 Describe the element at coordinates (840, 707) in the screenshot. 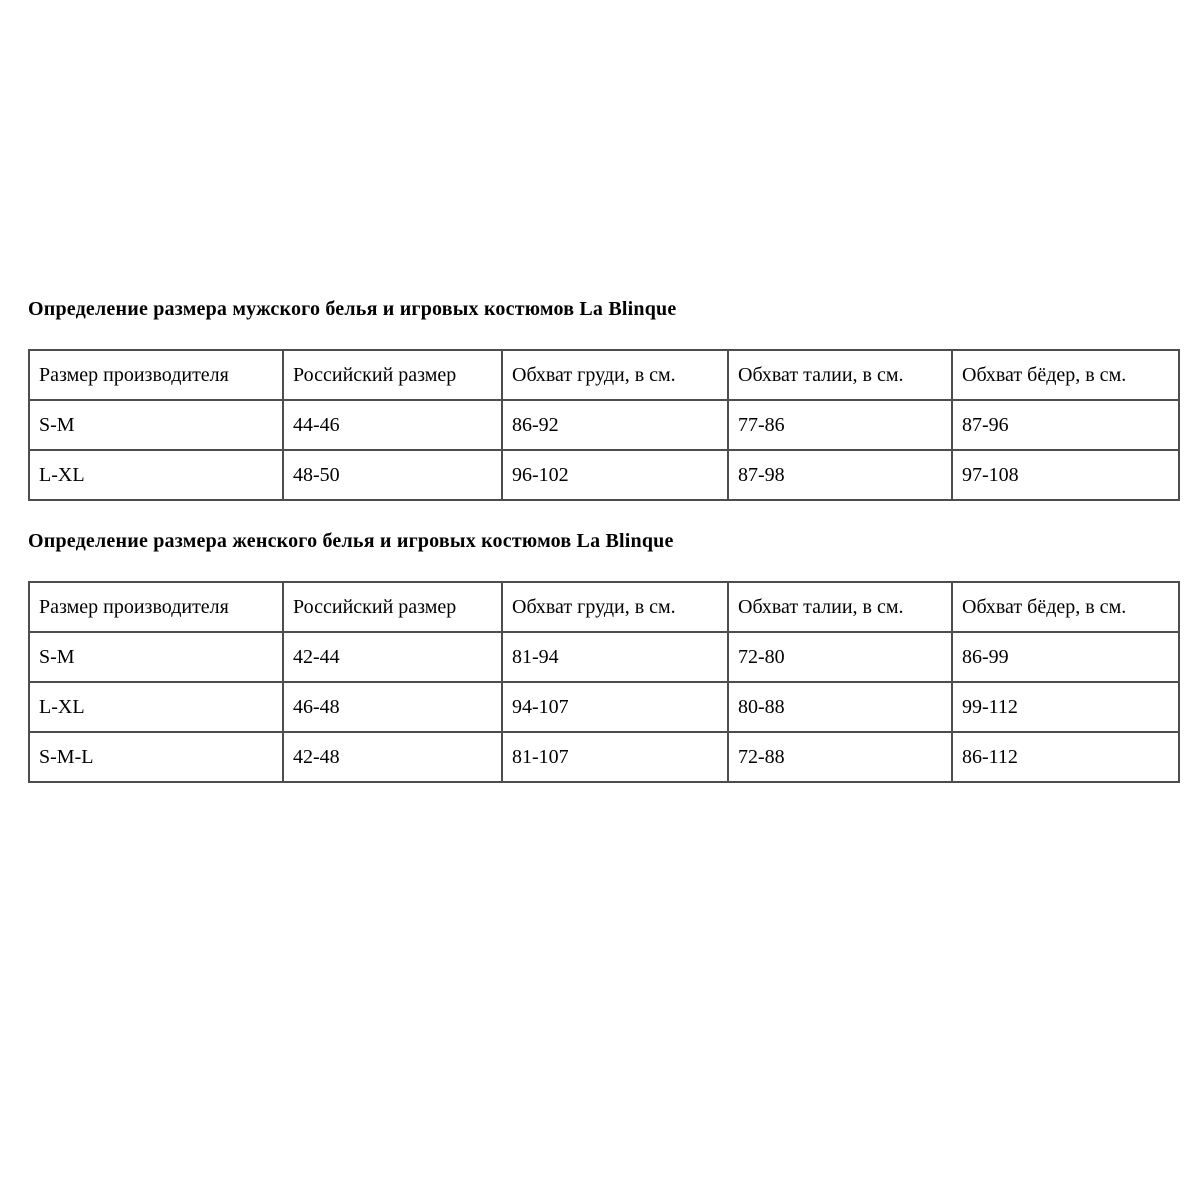

I see `measurement-cell: 80-88` at that location.